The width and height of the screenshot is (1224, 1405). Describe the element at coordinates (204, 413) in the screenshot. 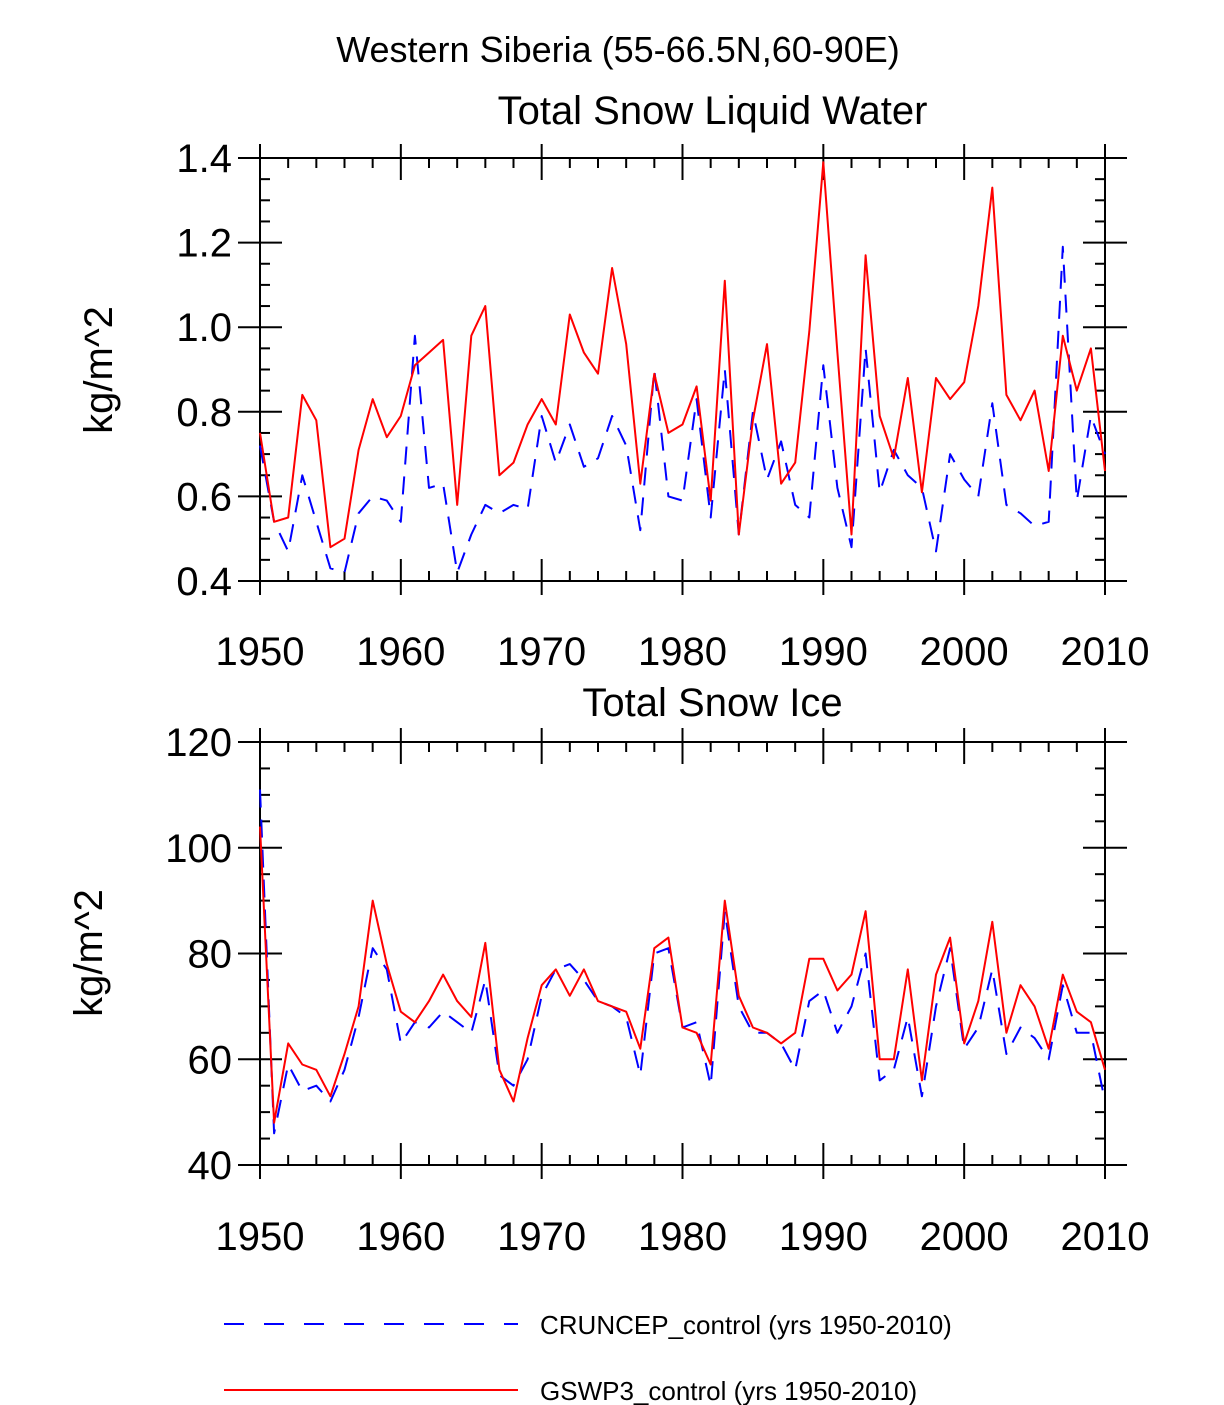

I see `y-tick-label: 0.8` at that location.